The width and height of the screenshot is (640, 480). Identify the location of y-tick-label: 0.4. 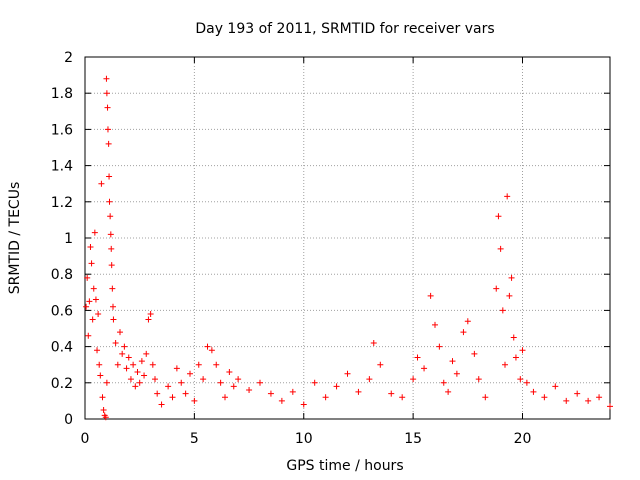
(62, 348).